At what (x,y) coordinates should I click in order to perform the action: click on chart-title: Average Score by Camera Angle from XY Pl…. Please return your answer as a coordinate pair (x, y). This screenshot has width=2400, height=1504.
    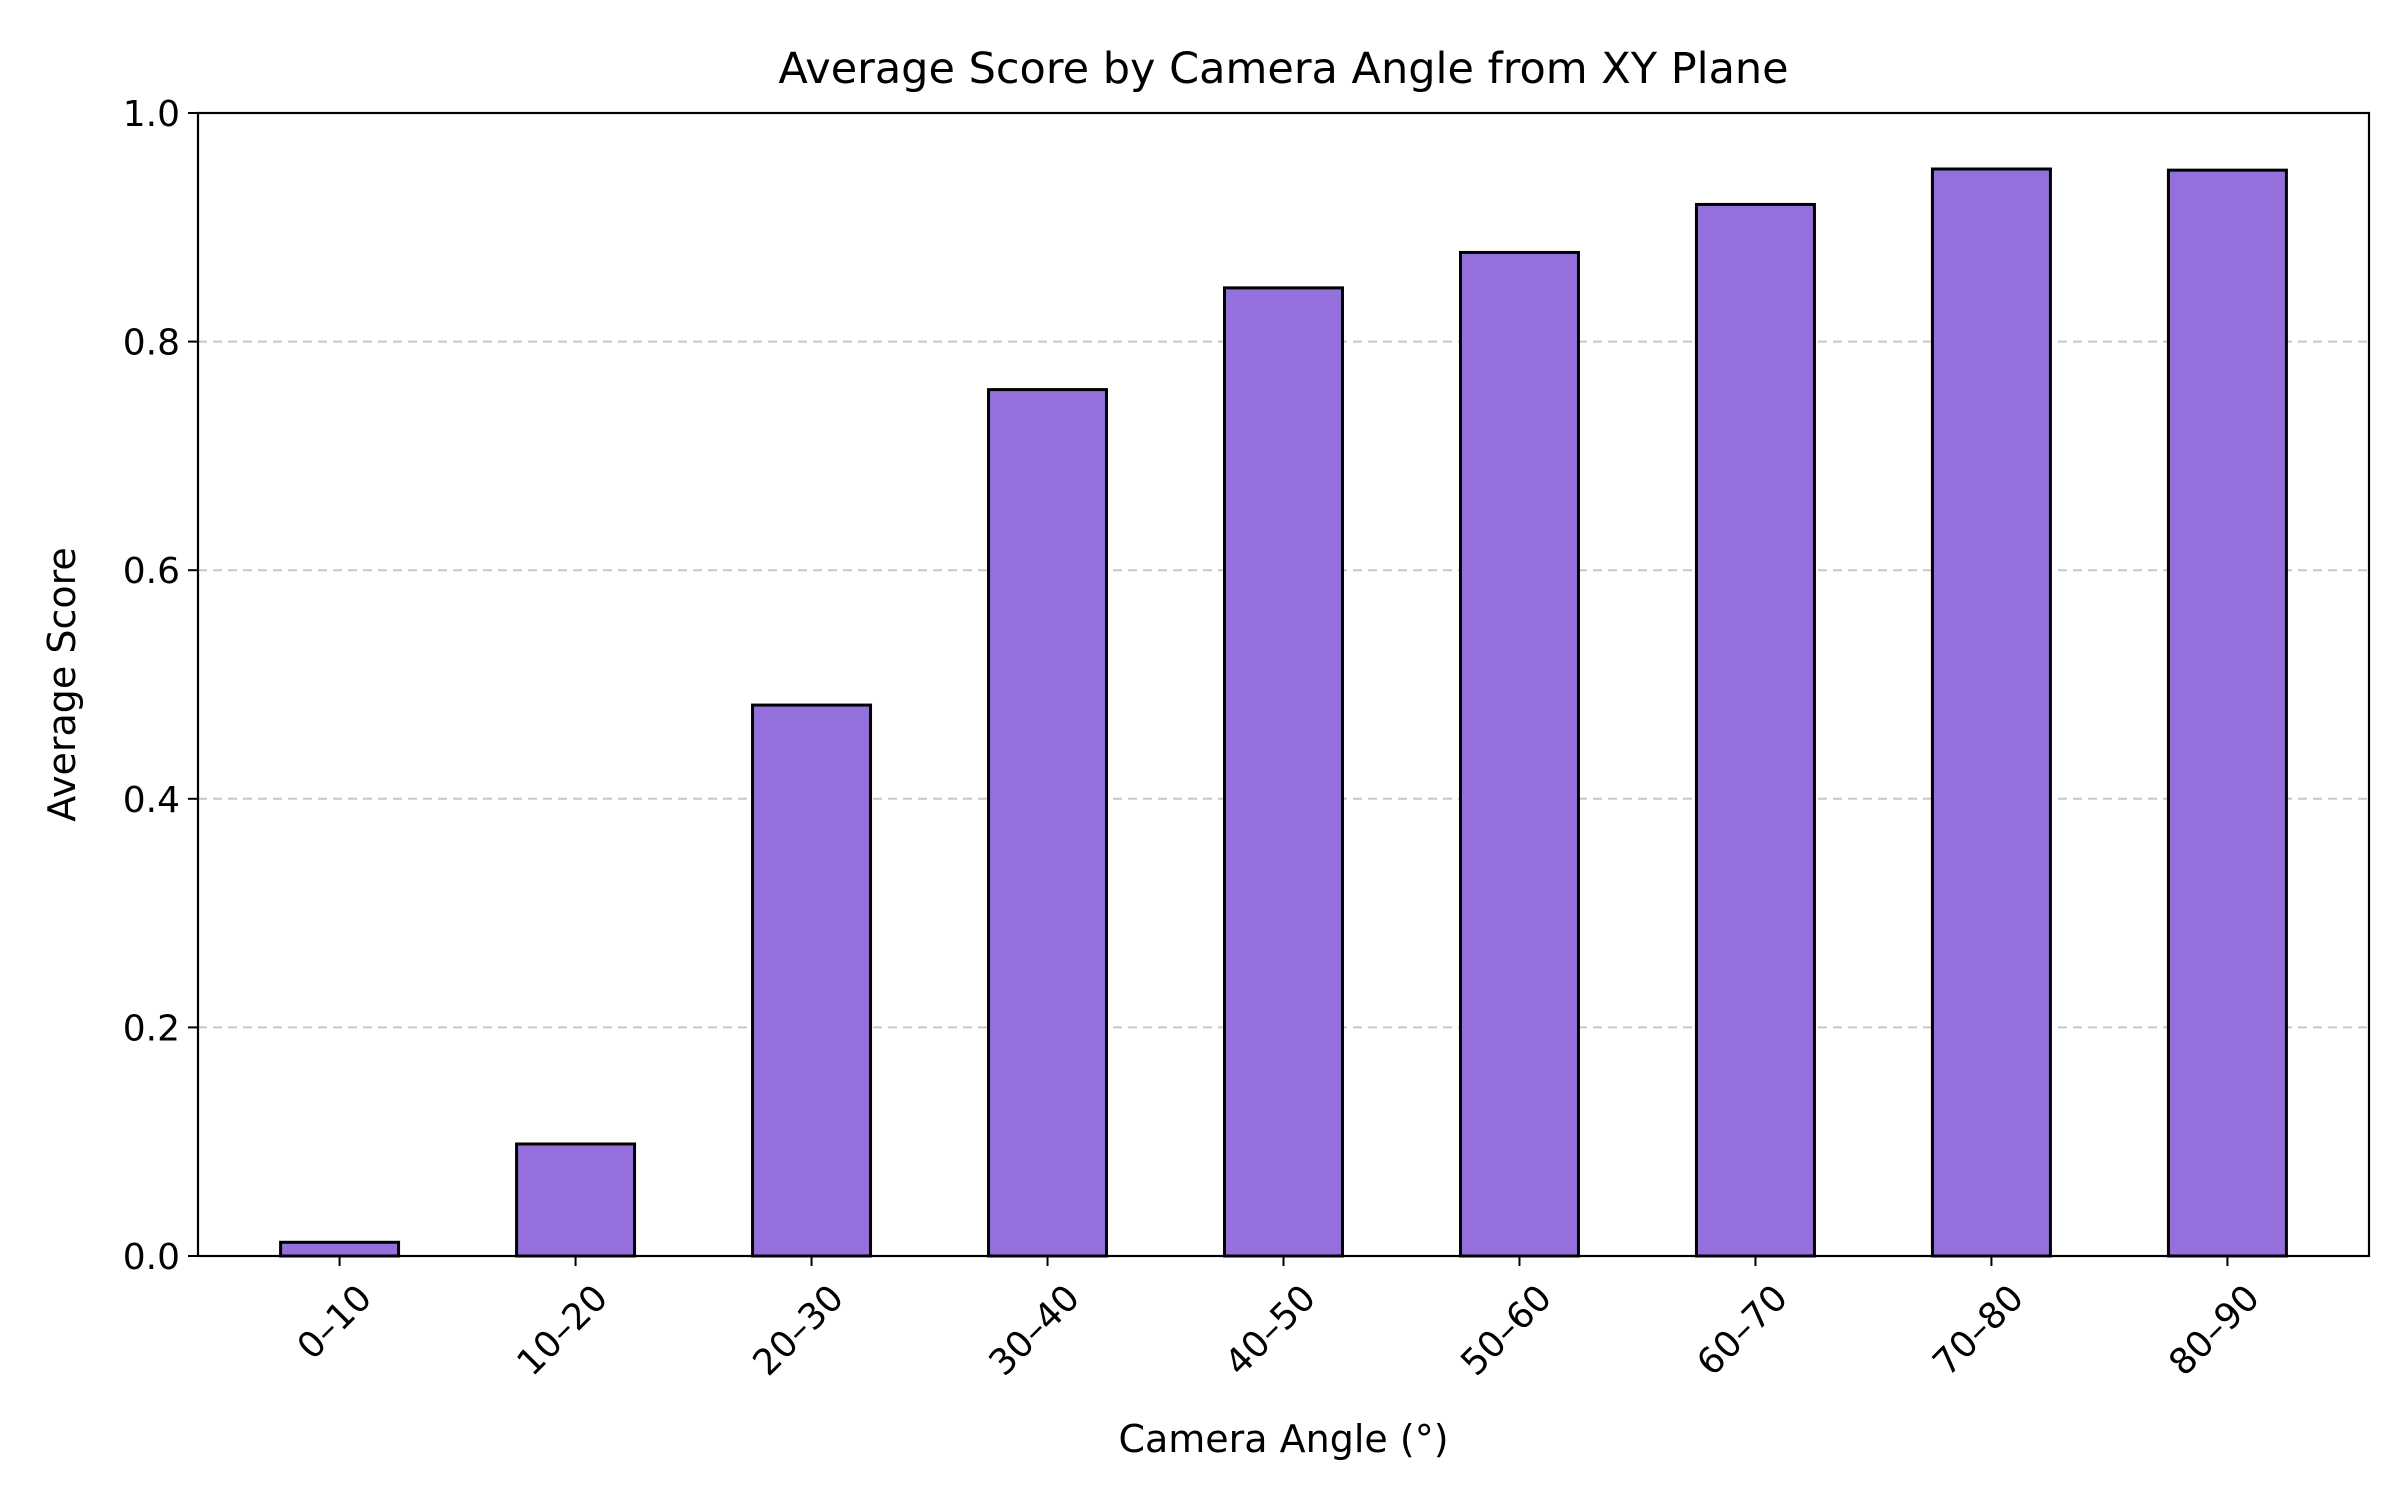
    Looking at the image, I should click on (1283, 69).